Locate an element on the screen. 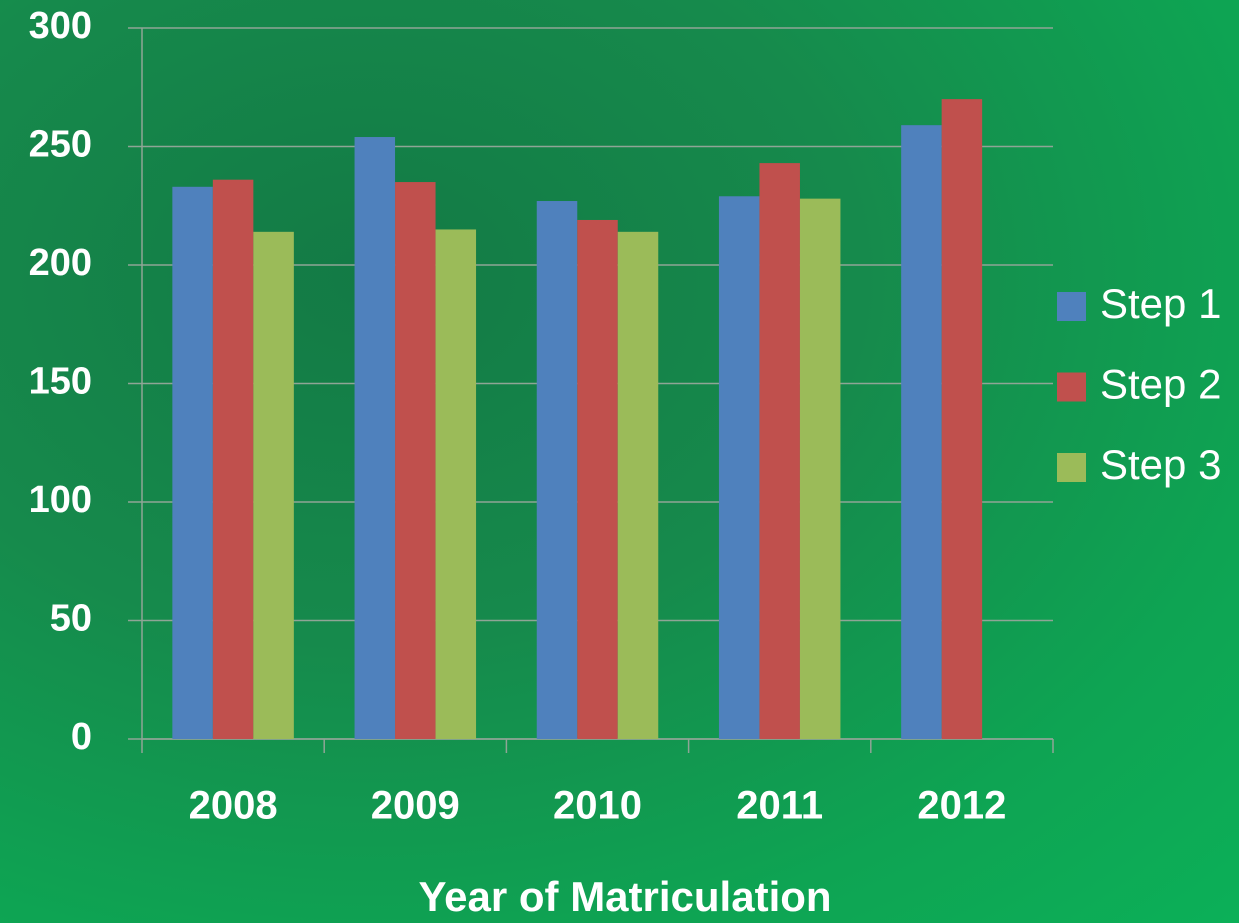 The height and width of the screenshot is (923, 1239). x-tick-label: 2008 is located at coordinates (233, 806).